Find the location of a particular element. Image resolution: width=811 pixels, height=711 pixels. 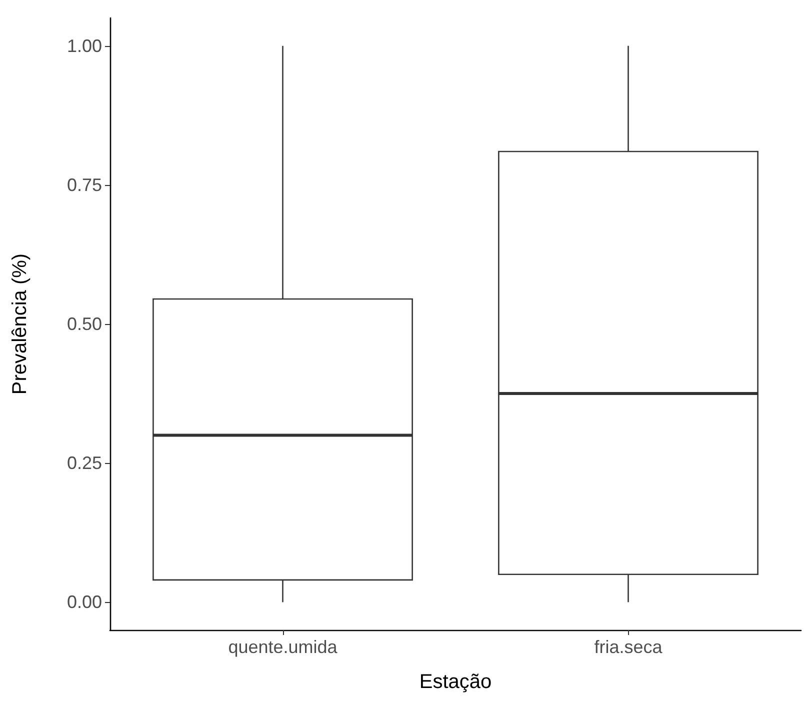

y-tick-label: 0.75 is located at coordinates (84, 184).